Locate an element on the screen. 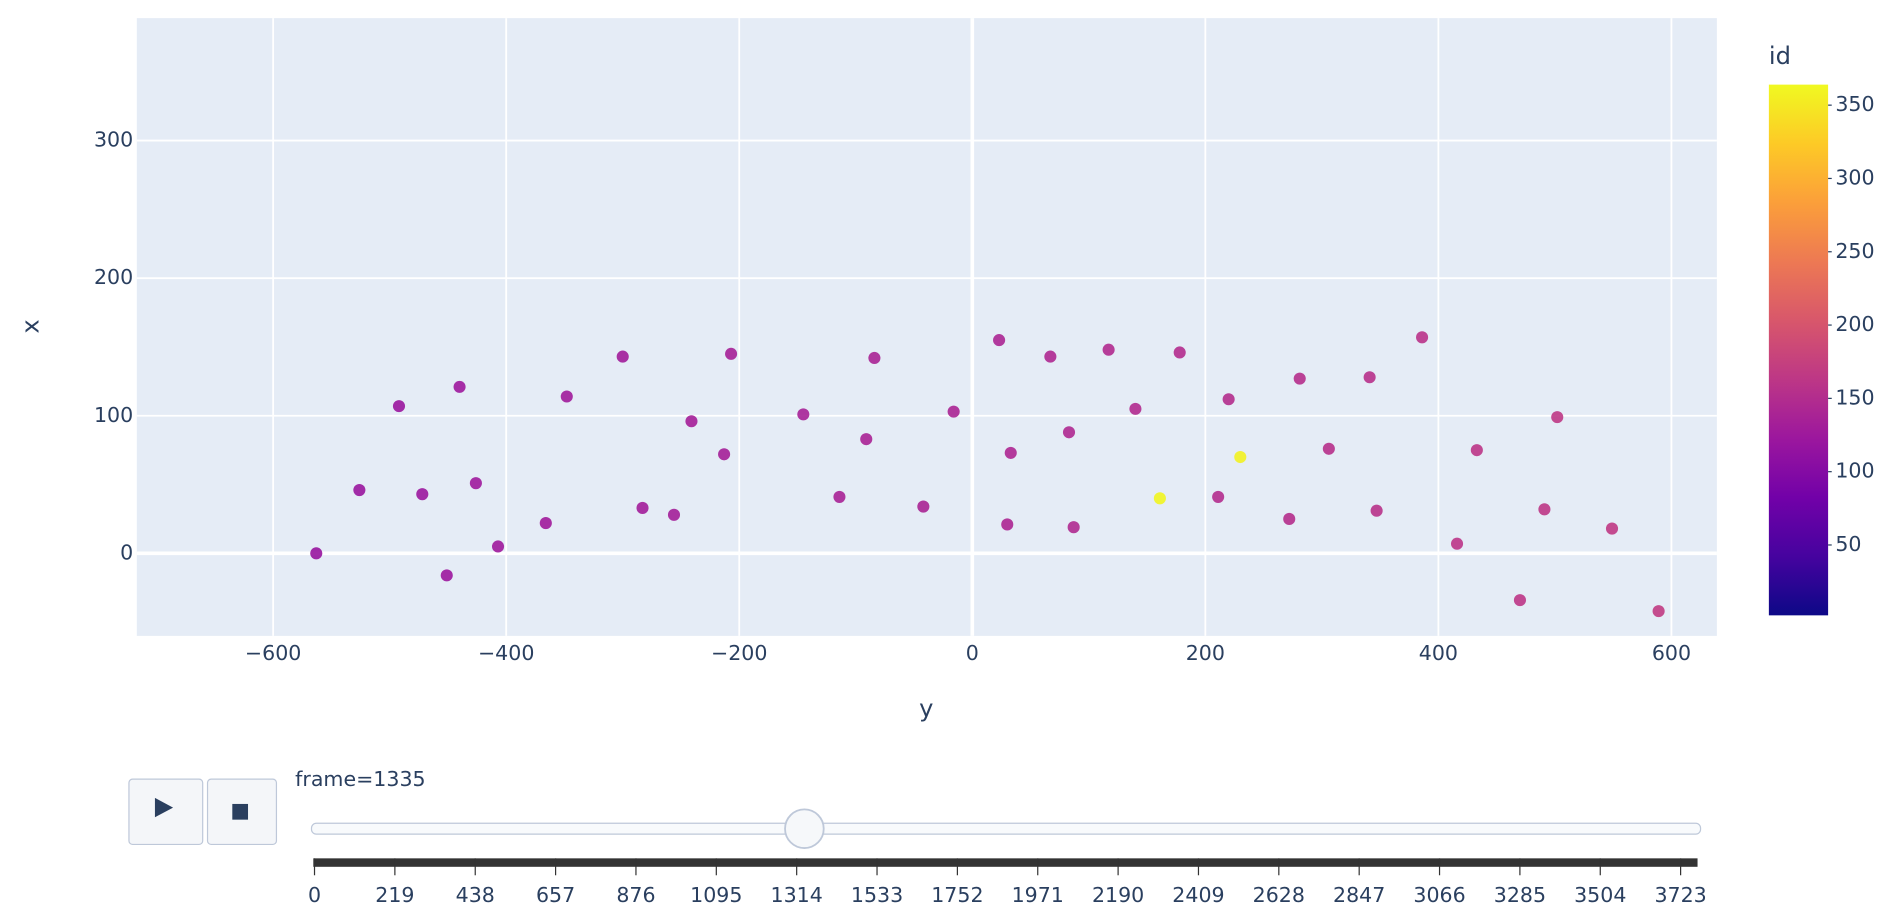 This screenshot has width=1896, height=920. x-tick-label: −600 is located at coordinates (273, 653).